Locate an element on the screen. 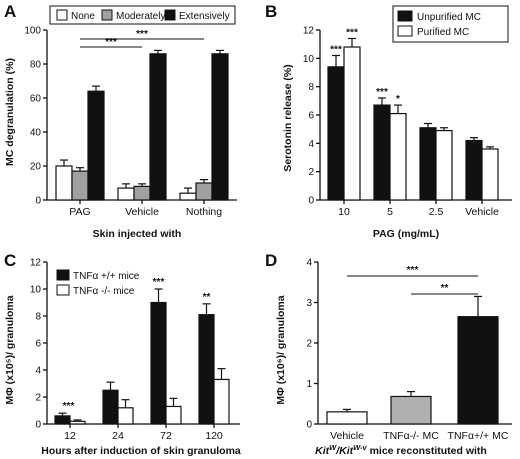 This screenshot has width=520, height=459. panel-b-xlabel: PAG (mg/mL) is located at coordinates (406, 234).